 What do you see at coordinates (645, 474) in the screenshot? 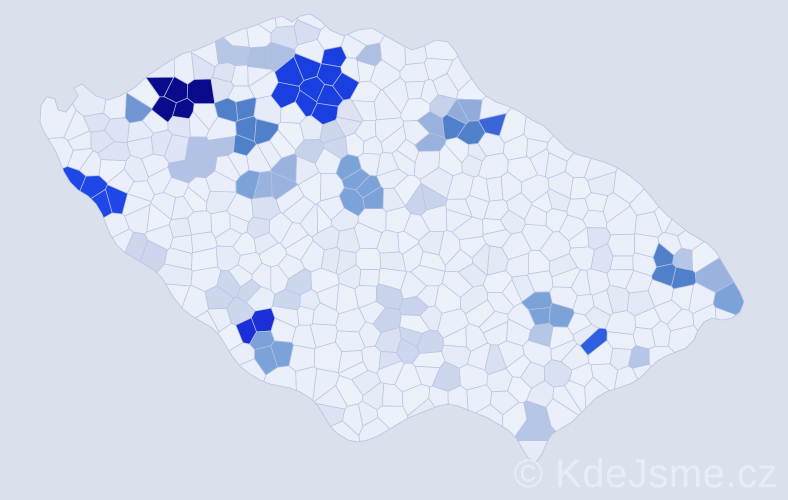
I see `kdejsme-watermark: © KdeJsme.cz` at bounding box center [645, 474].